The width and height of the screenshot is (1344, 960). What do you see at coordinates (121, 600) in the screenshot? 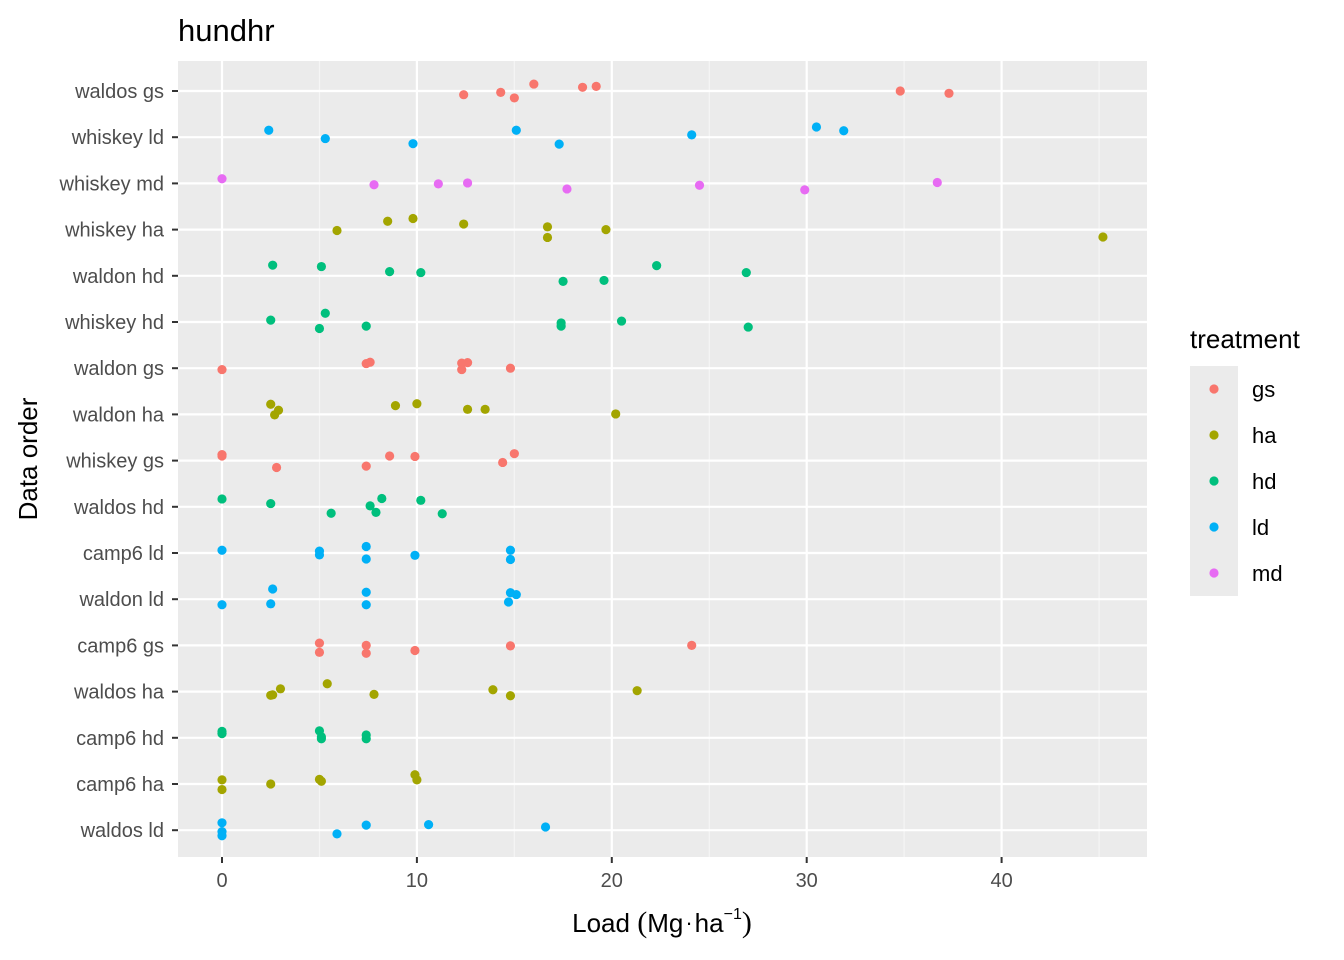
I see `y-tick-label: waldon ld` at bounding box center [121, 600].